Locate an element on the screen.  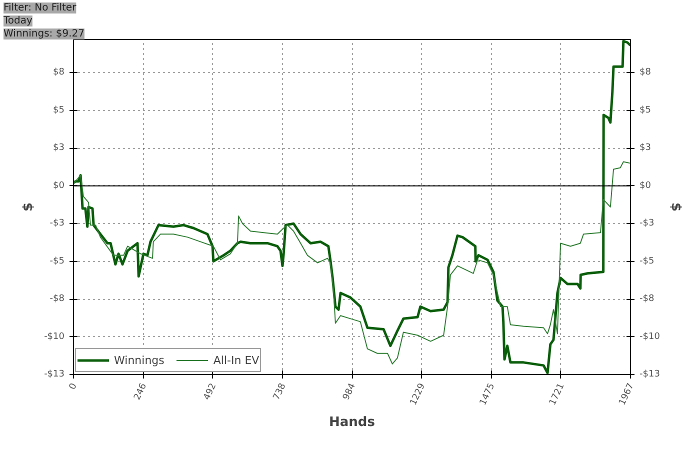
x-tick-label: 738 is located at coordinates (280, 392).